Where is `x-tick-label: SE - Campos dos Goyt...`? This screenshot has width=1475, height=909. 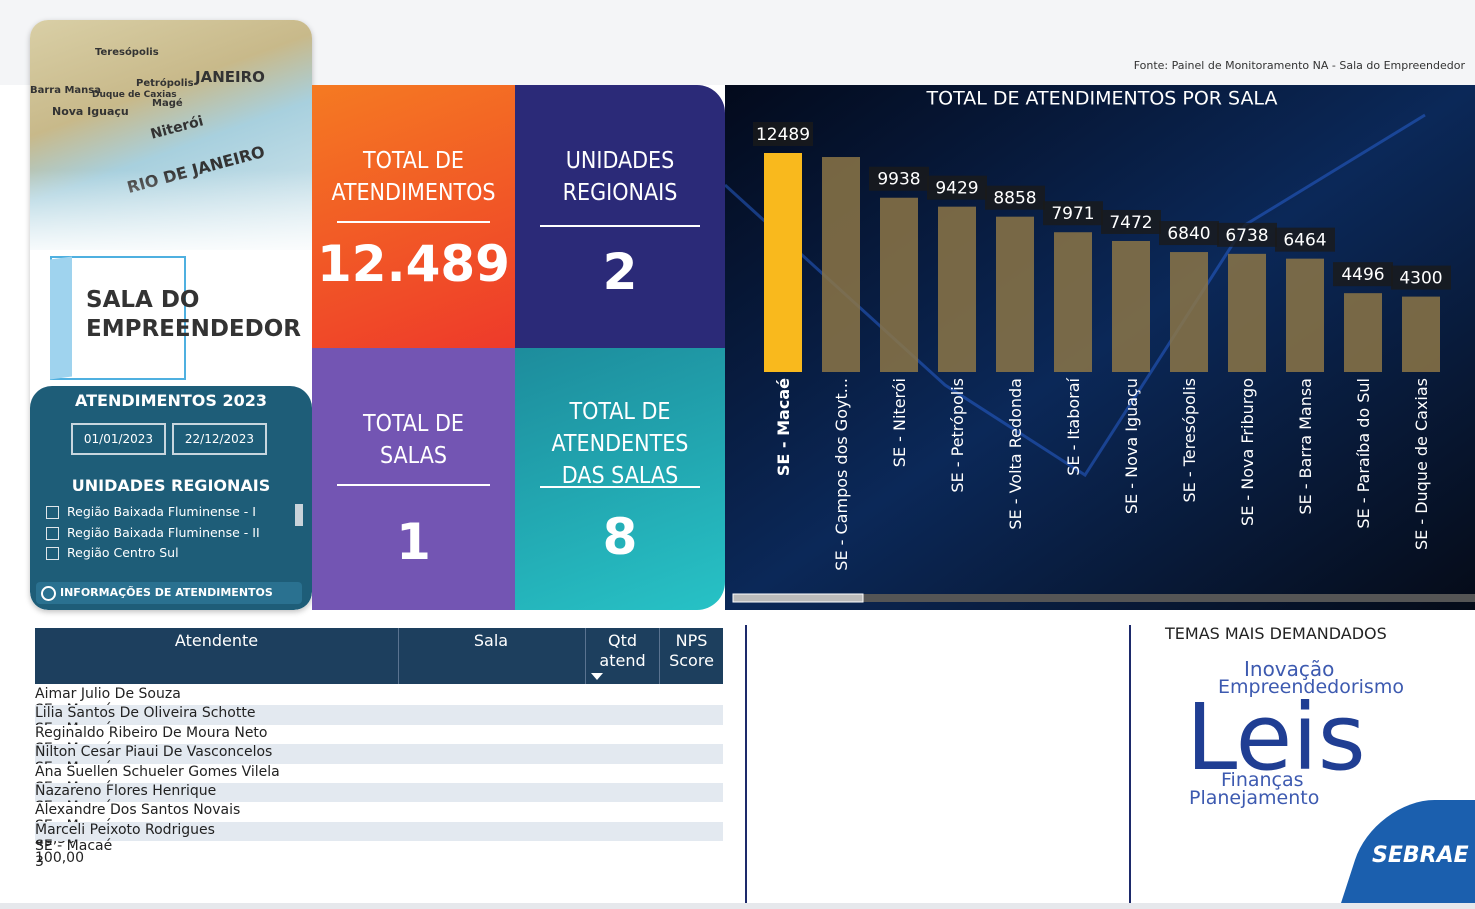 x-tick-label: SE - Campos dos Goyt... is located at coordinates (841, 474).